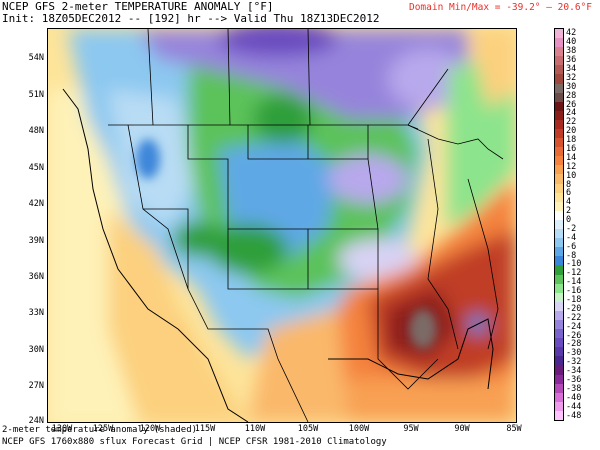 The height and width of the screenshot is (450, 600). Describe the element at coordinates (571, 51) in the screenshot. I see `color-scale-label: 38` at that location.